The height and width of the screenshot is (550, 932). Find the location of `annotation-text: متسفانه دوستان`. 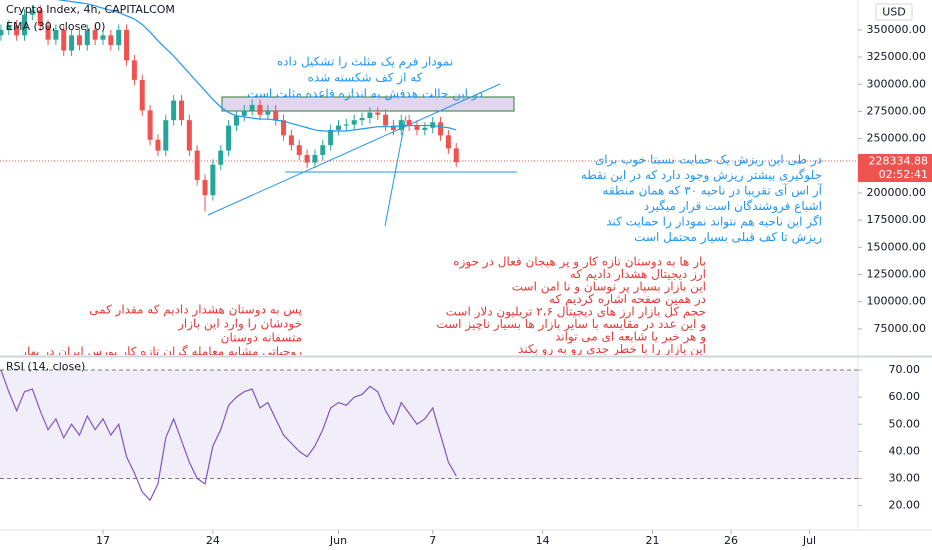

annotation-text: متسفانه دوستان is located at coordinates (261, 338).